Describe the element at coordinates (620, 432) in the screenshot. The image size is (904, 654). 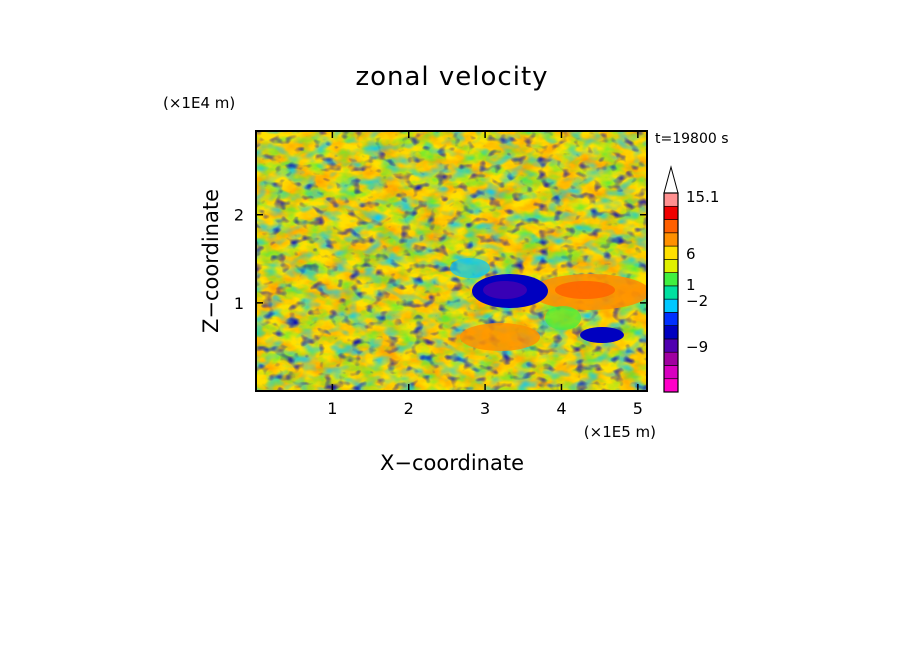
I see `x-scale-label: (×1E5 m)` at that location.